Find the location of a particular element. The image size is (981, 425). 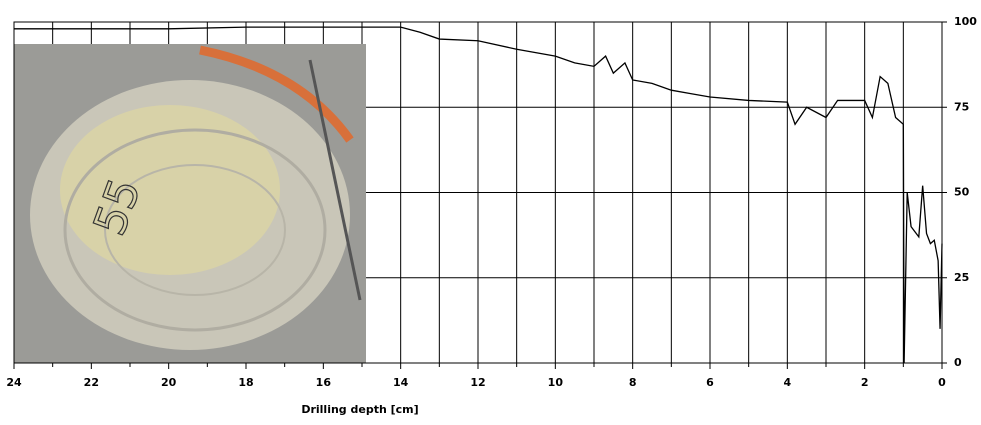

y-tick-label: 25 is located at coordinates (961, 277).